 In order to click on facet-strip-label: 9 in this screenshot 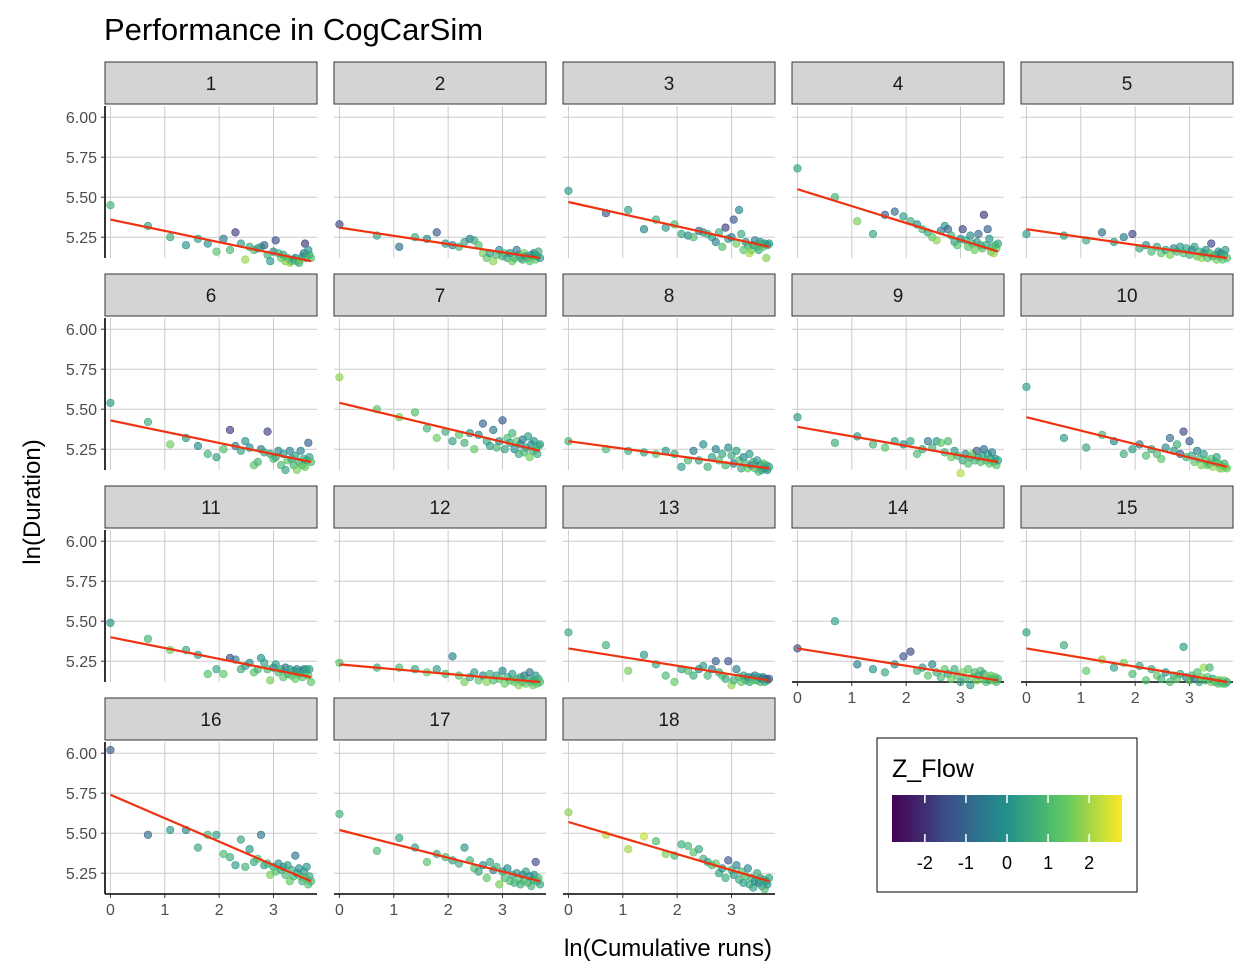, I will do `click(898, 296)`.